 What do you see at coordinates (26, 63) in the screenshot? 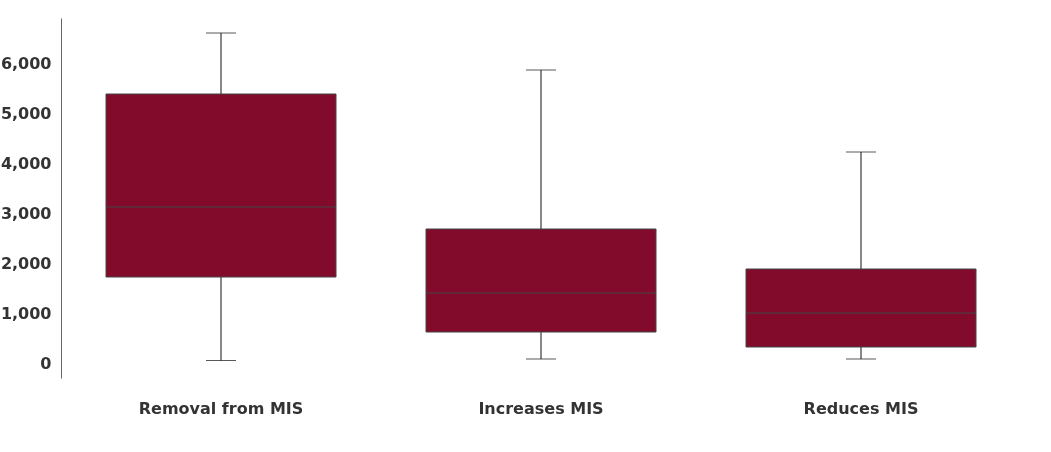
I see `y-tick-label: 6,000` at bounding box center [26, 63].